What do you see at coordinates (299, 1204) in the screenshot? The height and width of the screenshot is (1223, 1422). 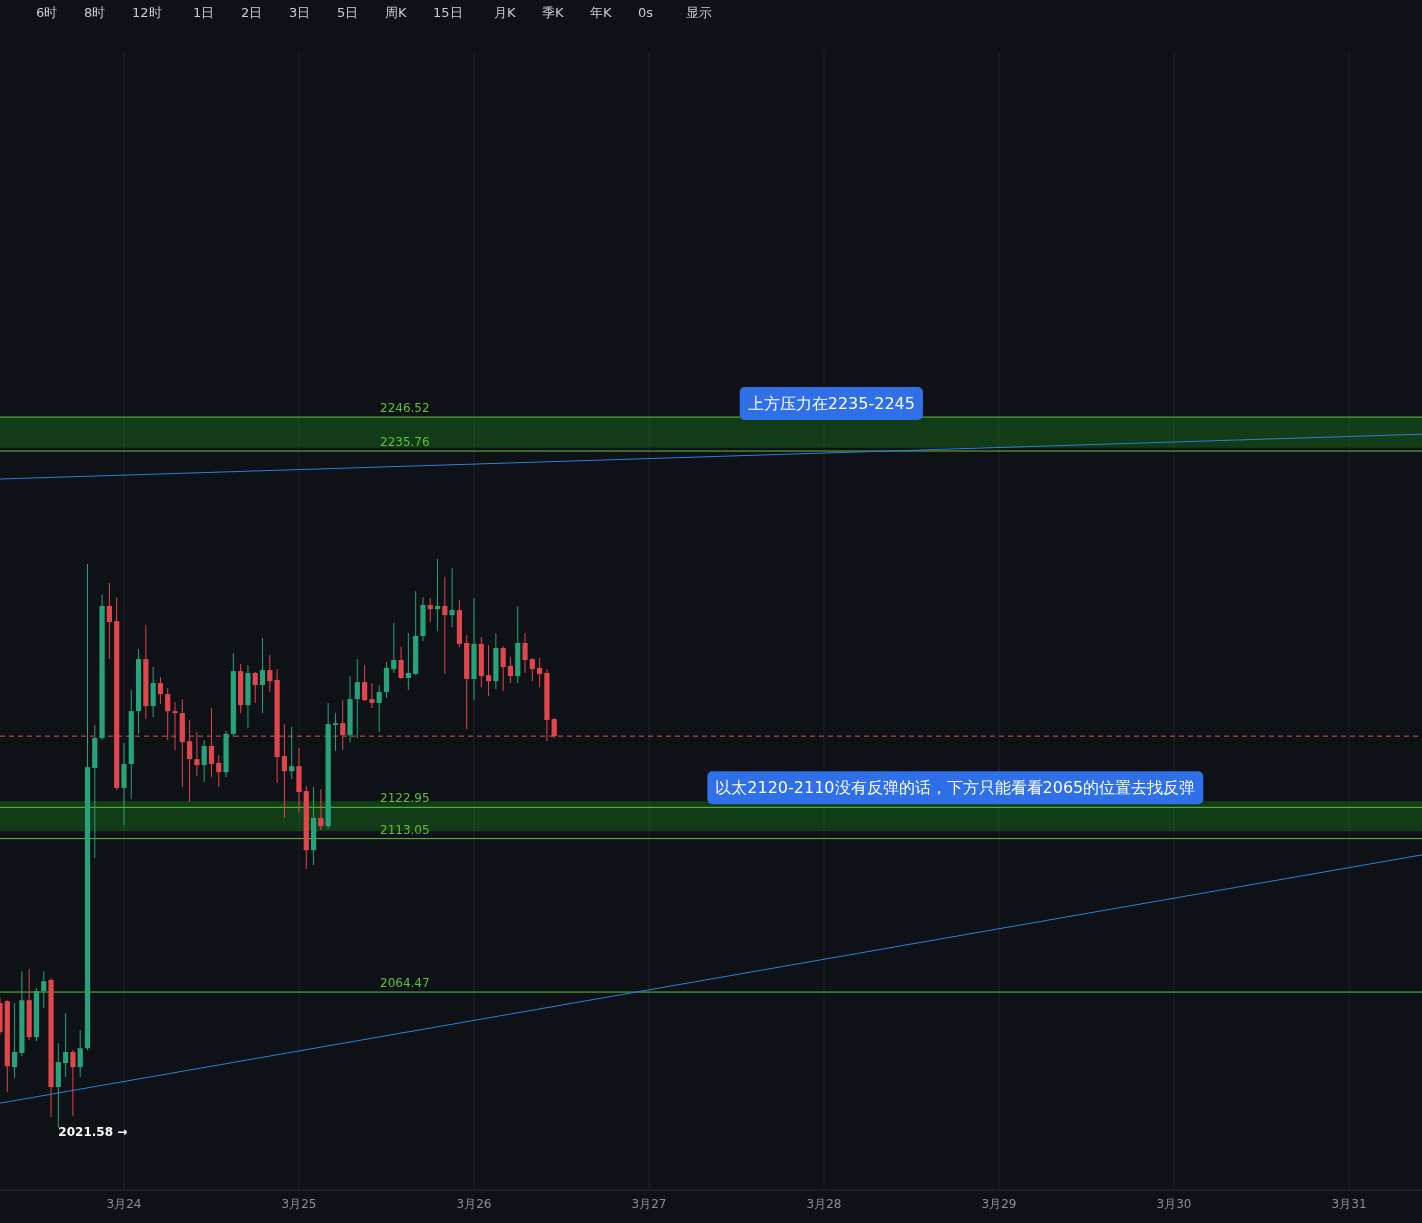 I see `x-tick-label: 3月25` at bounding box center [299, 1204].